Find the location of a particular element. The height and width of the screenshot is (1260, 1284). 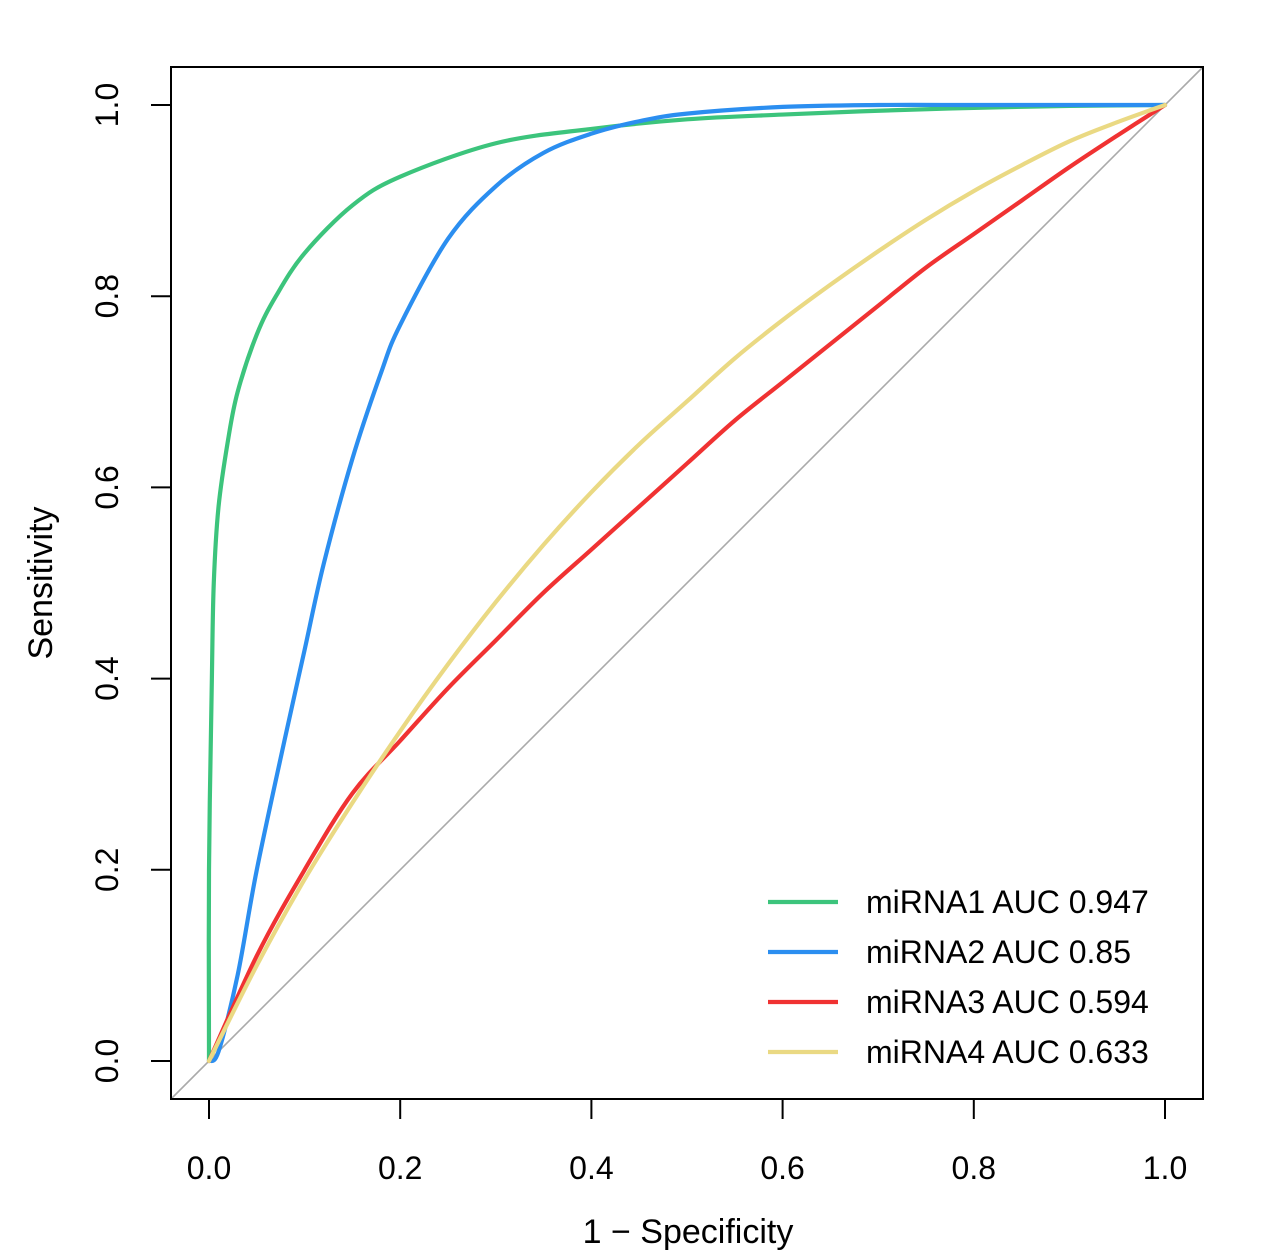

legend-label-miRNA1: miRNA1 AUC 0.947 is located at coordinates (1007, 902).